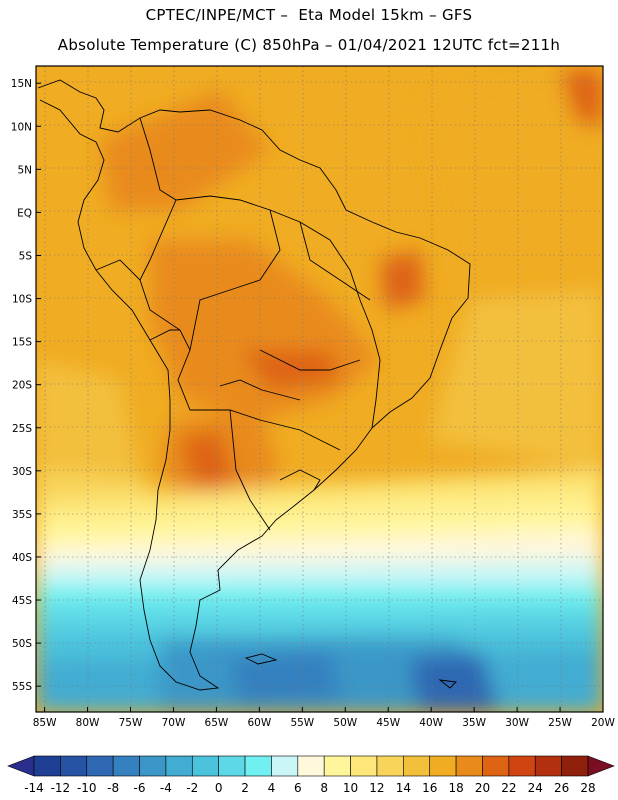 Image resolution: width=618 pixels, height=800 pixels. What do you see at coordinates (431, 723) in the screenshot?
I see `lon-tick-label: 40W` at bounding box center [431, 723].